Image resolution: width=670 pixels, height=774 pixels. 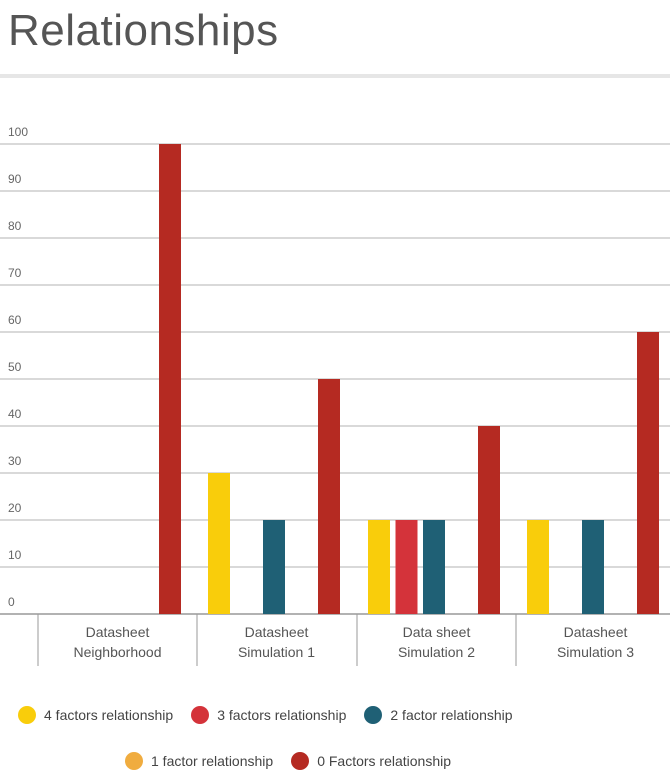 What do you see at coordinates (109, 715) in the screenshot?
I see `legend-label: 4 factors relationship` at bounding box center [109, 715].